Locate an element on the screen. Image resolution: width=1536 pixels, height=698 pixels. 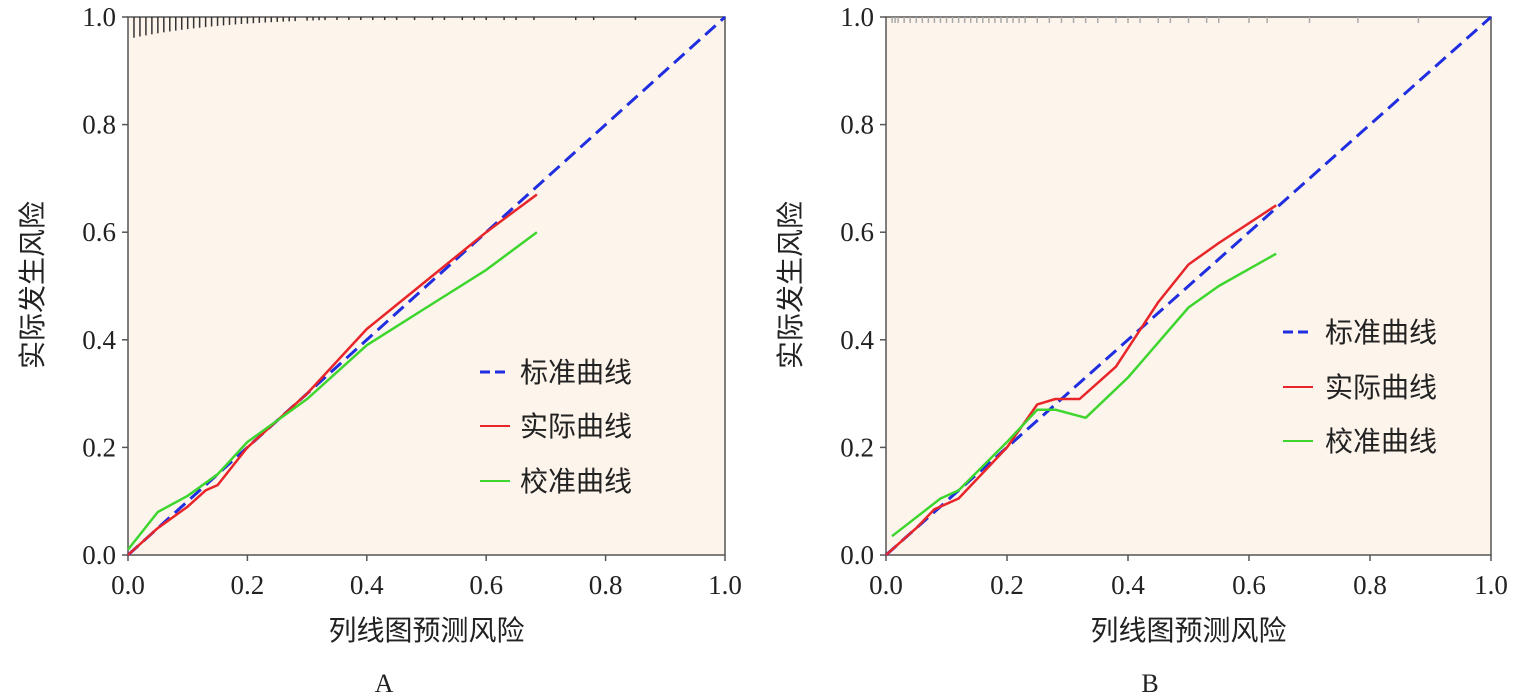
panel-label: A is located at coordinates (384, 683).